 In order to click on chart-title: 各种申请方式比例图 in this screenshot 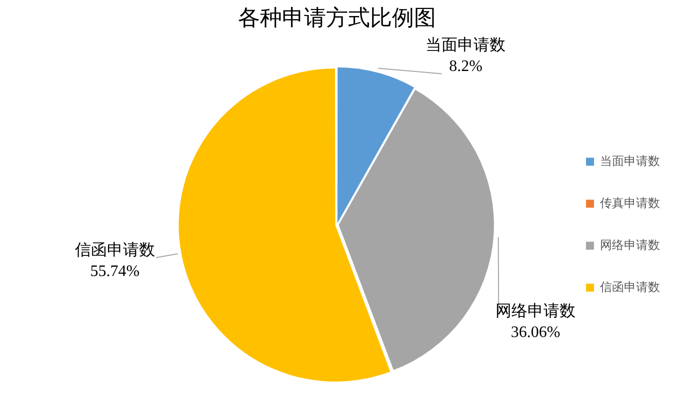, I will do `click(337, 18)`.